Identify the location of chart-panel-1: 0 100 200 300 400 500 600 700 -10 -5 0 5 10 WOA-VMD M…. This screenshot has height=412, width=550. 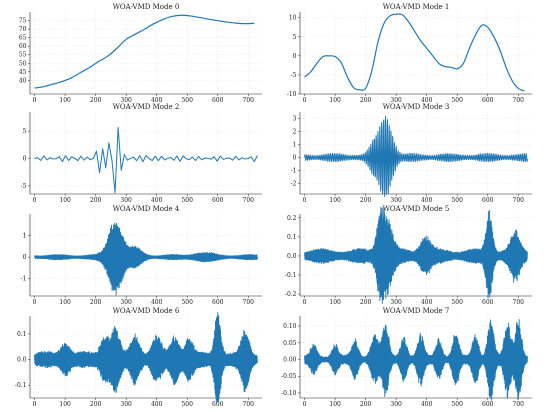
(409, 53).